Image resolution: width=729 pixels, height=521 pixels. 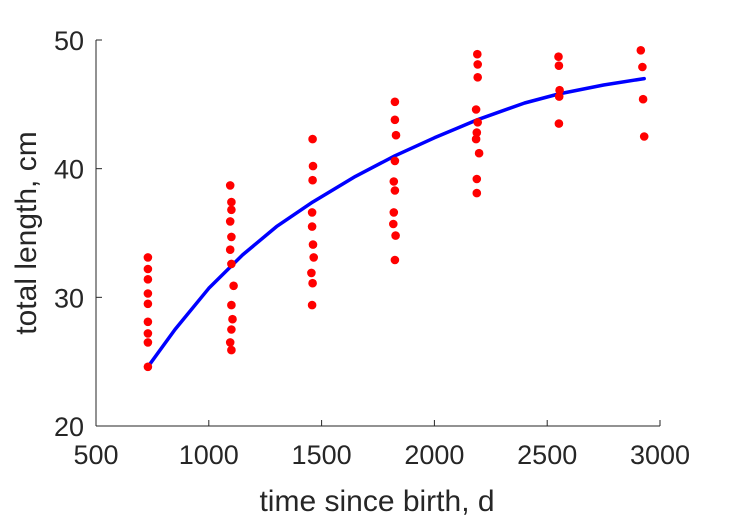 I want to click on x-tick-label: 1500, so click(x=322, y=455).